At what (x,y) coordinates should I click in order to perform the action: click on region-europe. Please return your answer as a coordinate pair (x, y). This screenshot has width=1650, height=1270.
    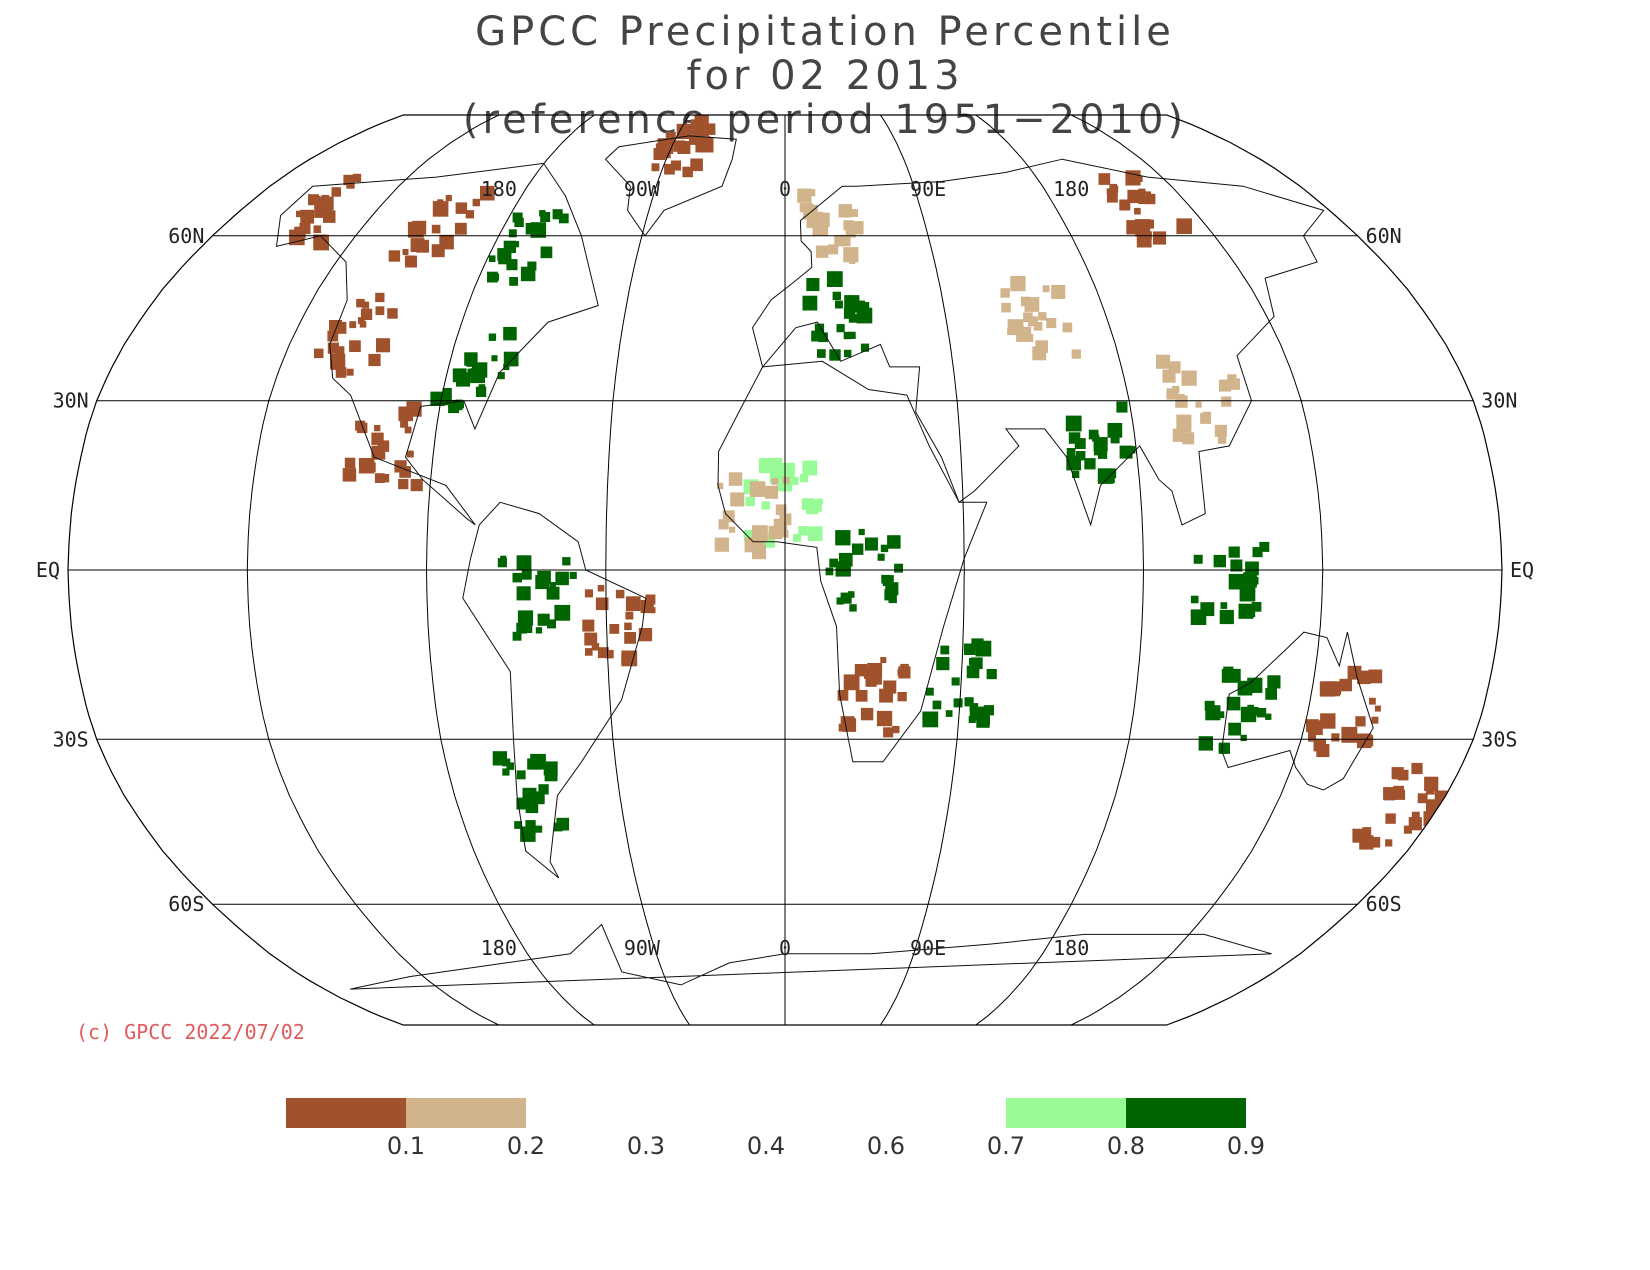
    Looking at the image, I should click on (837, 316).